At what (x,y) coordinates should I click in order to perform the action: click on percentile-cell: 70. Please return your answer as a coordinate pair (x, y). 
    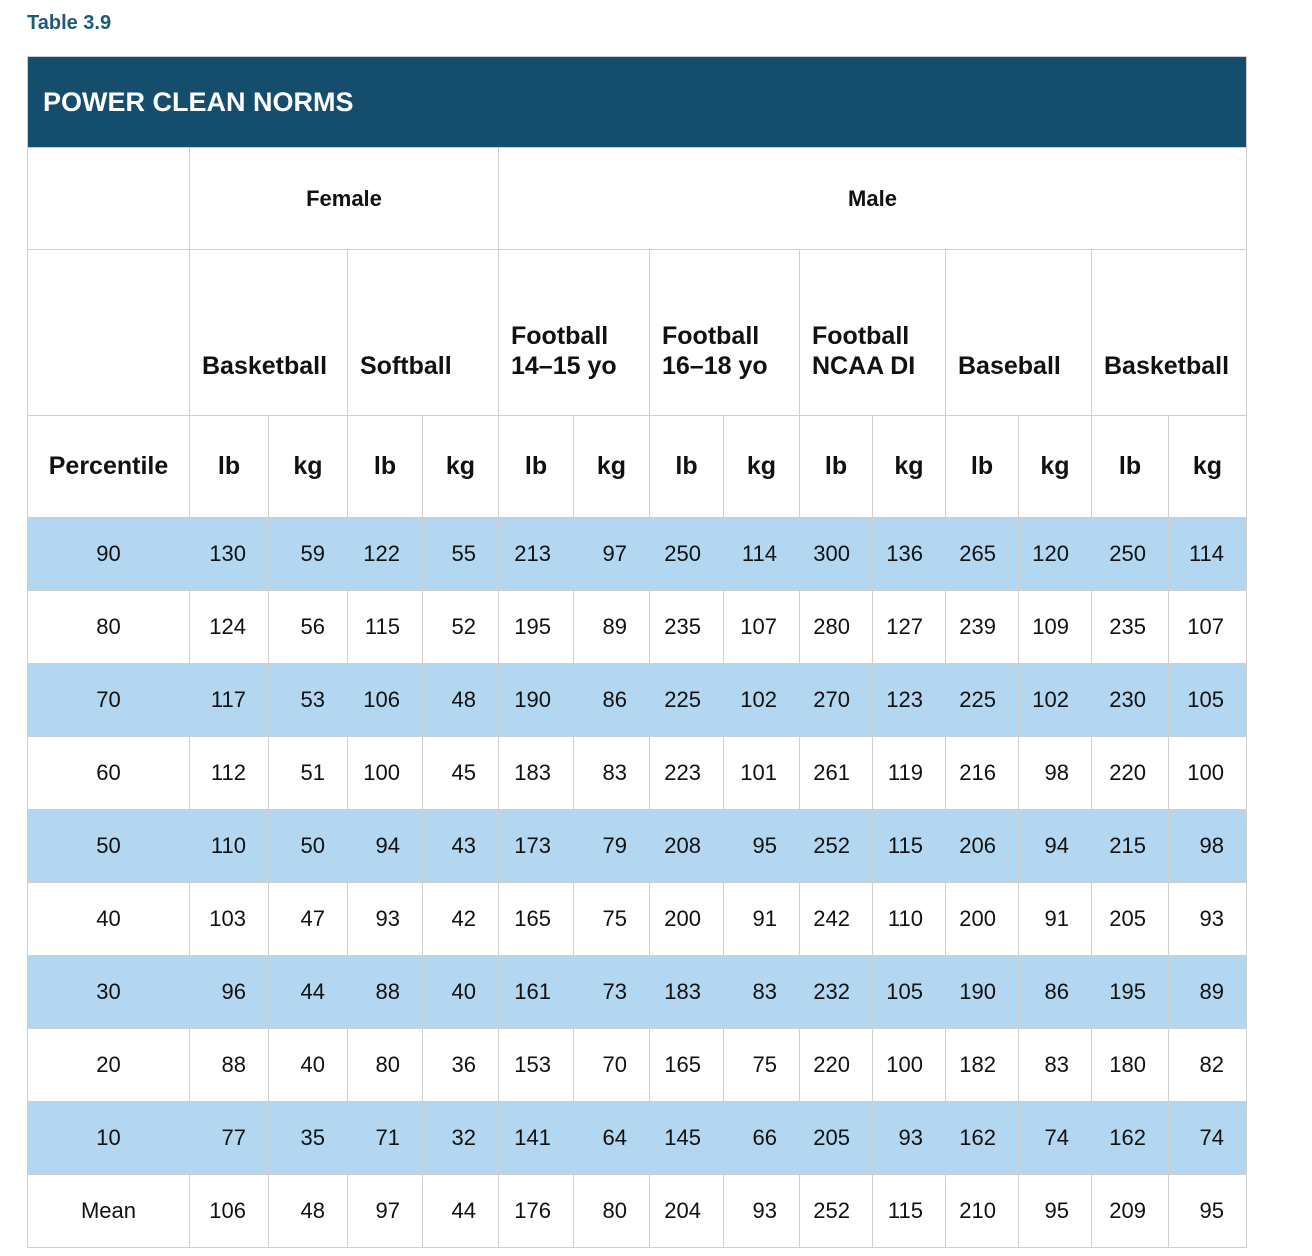
    Looking at the image, I should click on (108, 700).